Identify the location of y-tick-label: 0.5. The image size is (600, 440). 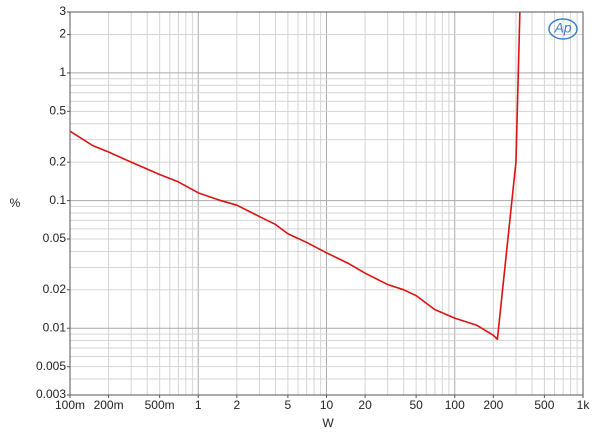
(57, 111).